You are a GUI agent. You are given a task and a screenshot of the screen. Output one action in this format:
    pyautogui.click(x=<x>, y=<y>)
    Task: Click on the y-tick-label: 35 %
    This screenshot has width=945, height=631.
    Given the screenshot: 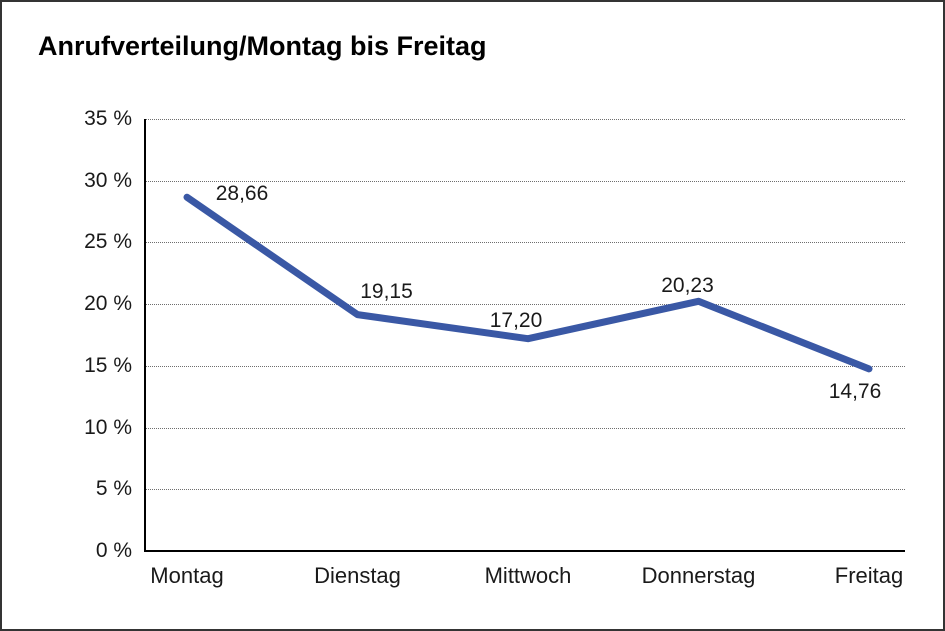 What is the action you would take?
    pyautogui.click(x=108, y=118)
    